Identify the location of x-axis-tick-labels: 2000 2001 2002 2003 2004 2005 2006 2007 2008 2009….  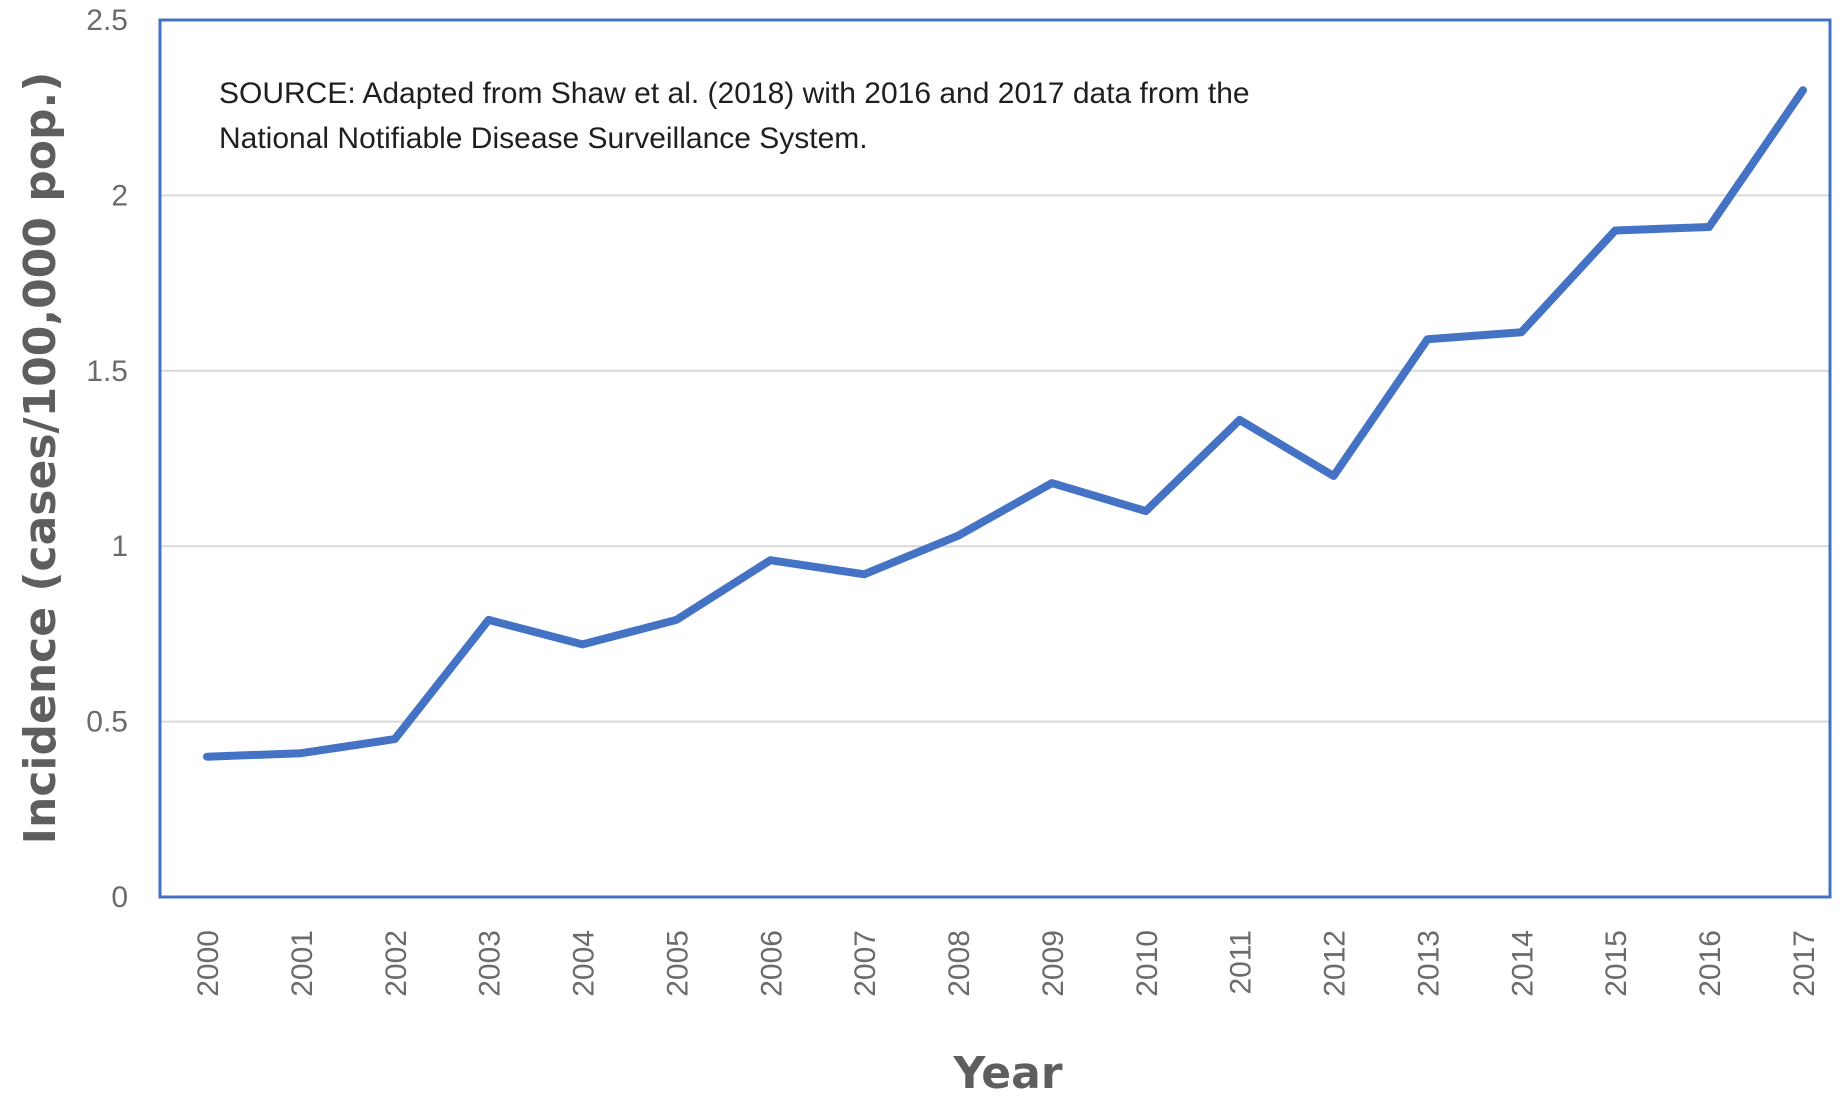
(1006, 963).